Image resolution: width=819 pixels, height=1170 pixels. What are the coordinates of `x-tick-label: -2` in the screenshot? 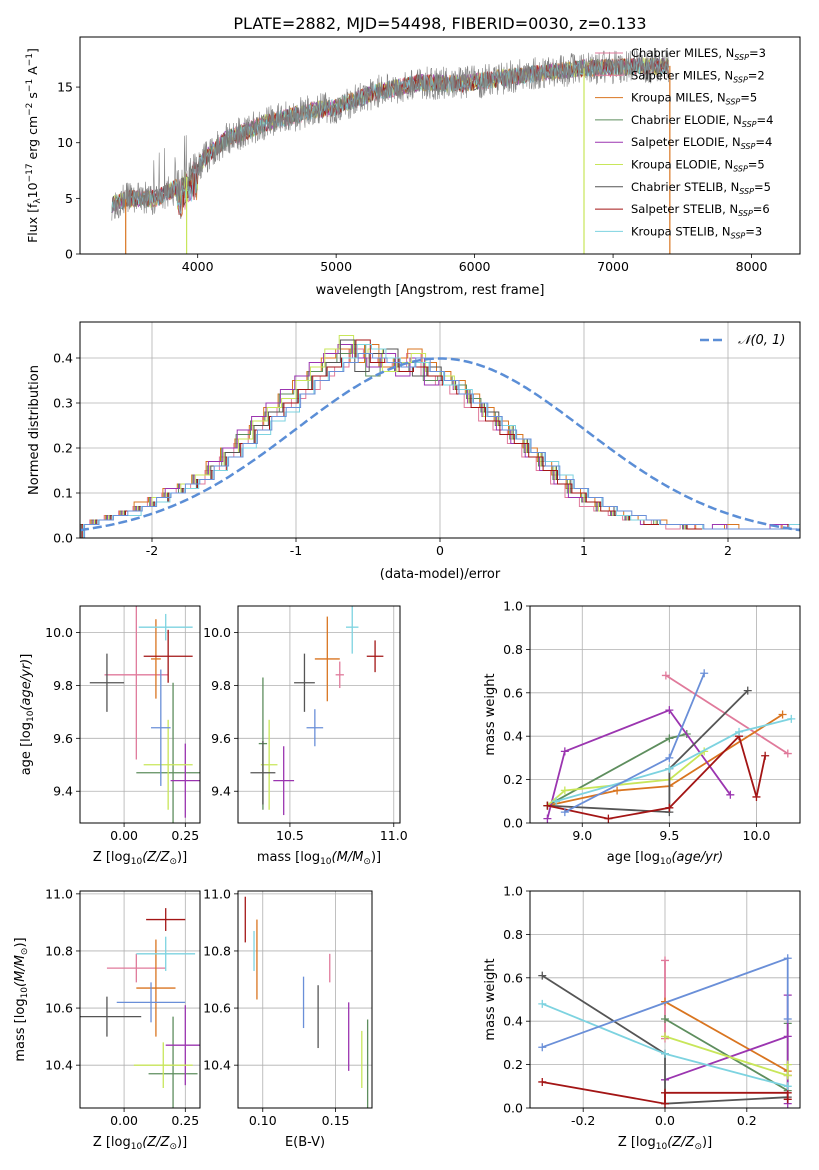 It's located at (152, 550).